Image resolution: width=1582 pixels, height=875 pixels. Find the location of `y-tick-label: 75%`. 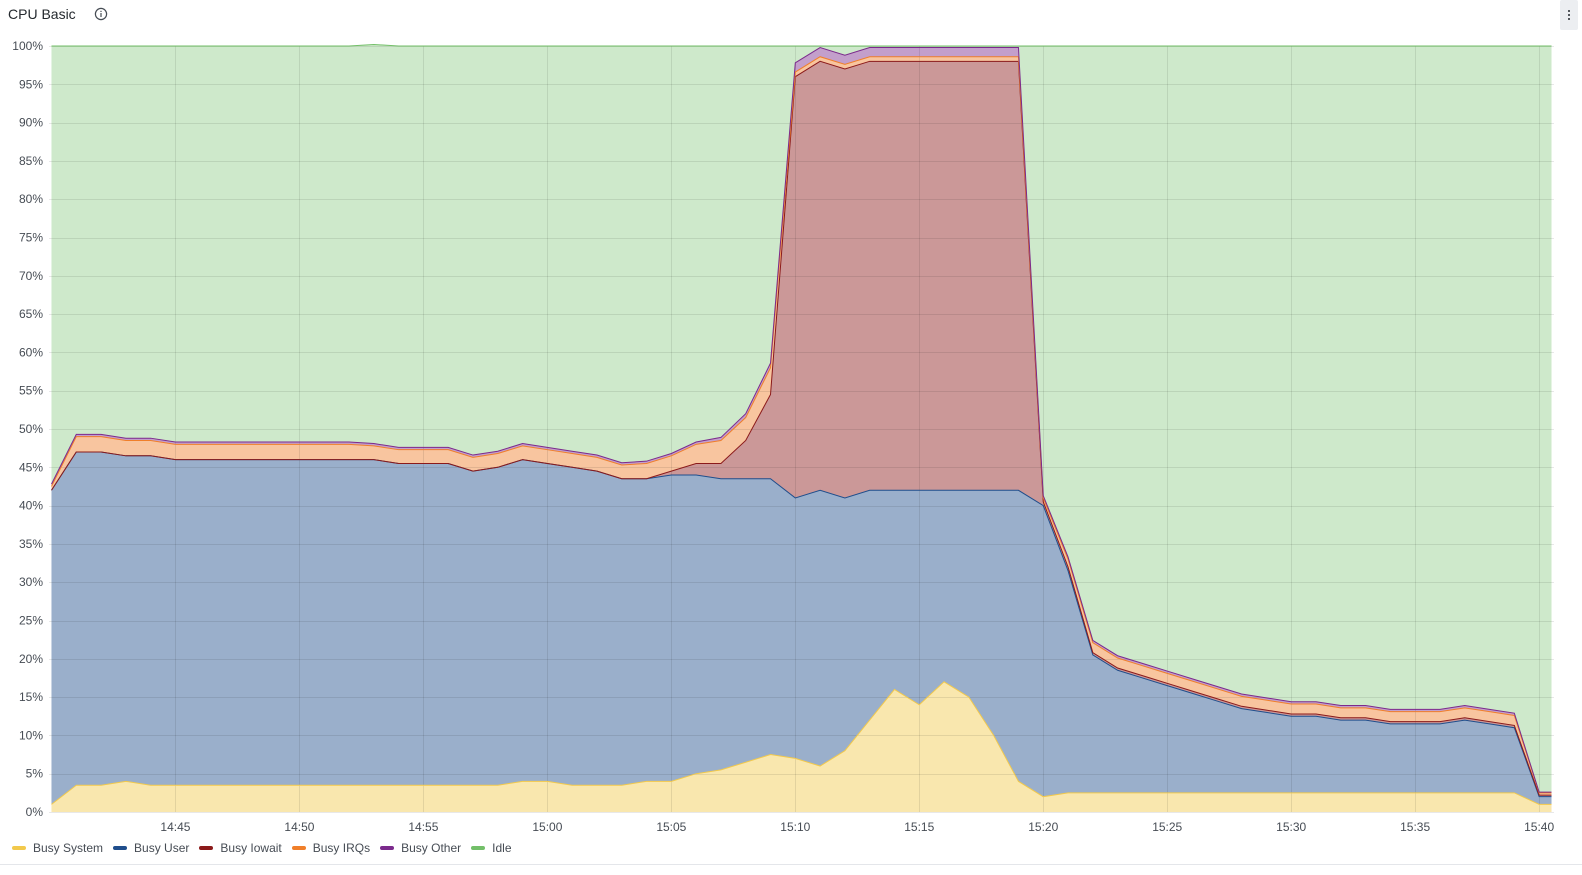

y-tick-label: 75% is located at coordinates (31, 238).